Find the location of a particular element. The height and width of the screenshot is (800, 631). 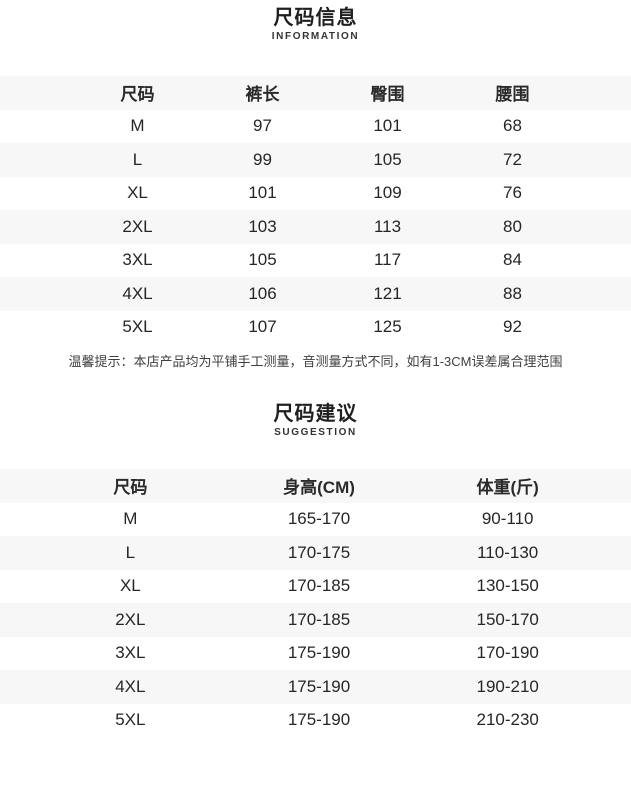

size-suggestion-title: 尺码建议 is located at coordinates (315, 414).